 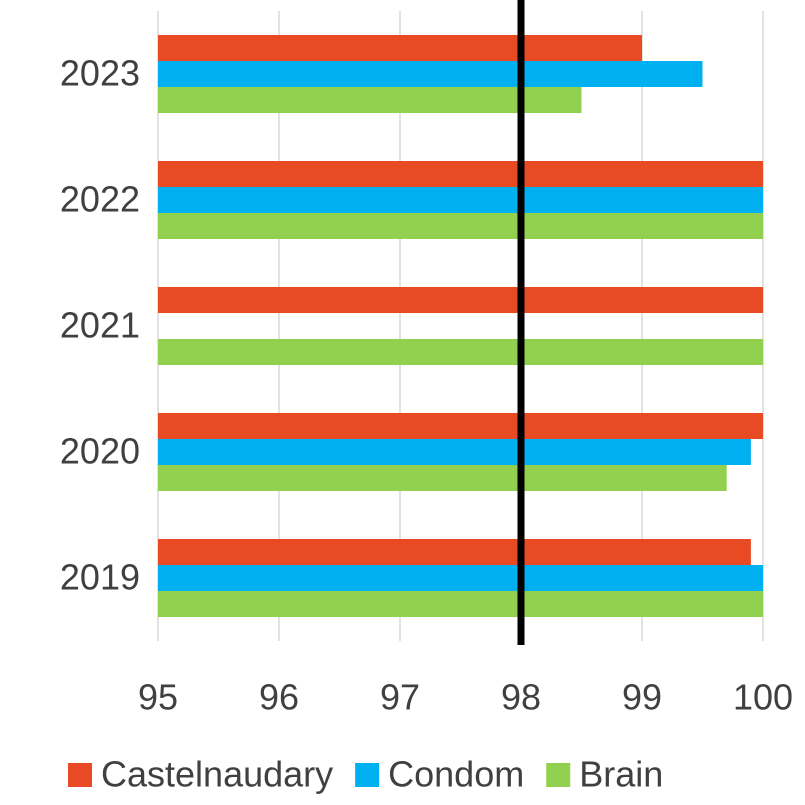 I want to click on y-tick-label: 2019, so click(x=100, y=577).